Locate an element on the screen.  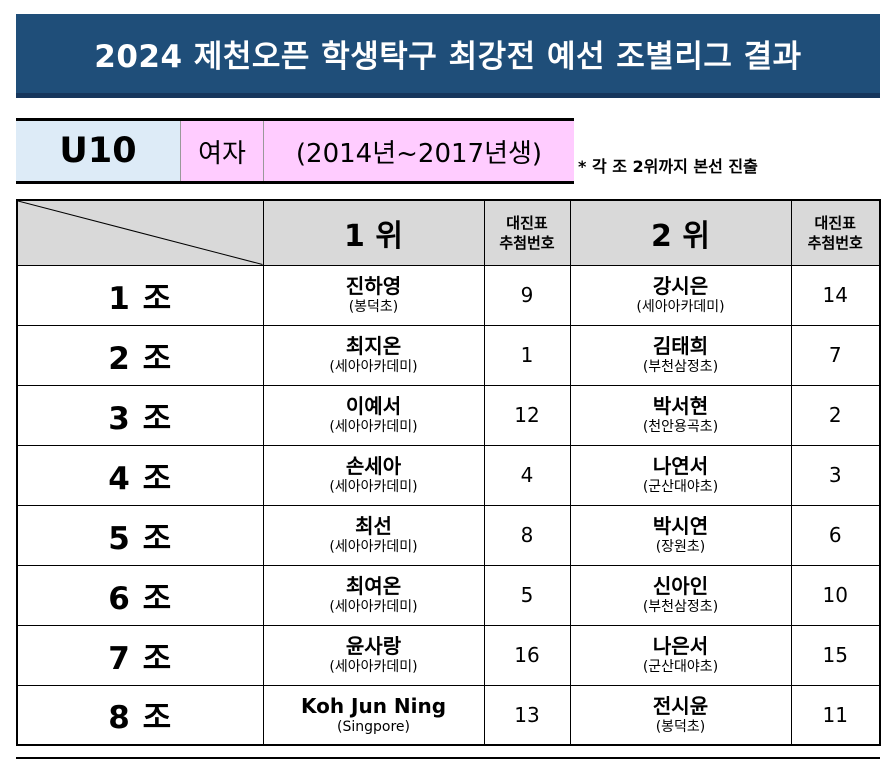
age-category: U10 is located at coordinates (98, 151).